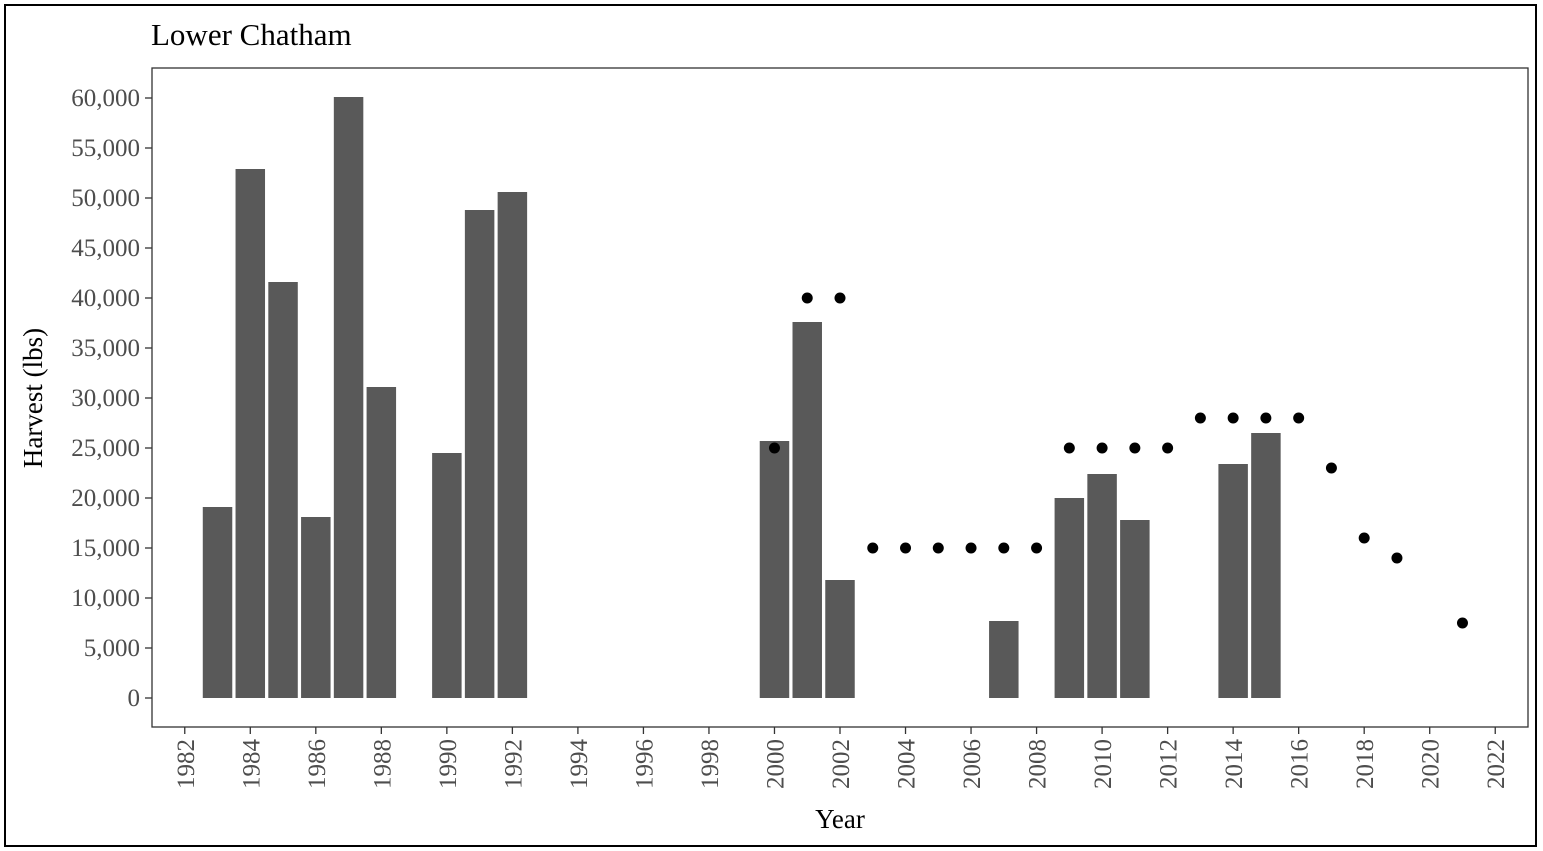  I want to click on x-tick-label: 2022, so click(1496, 764).